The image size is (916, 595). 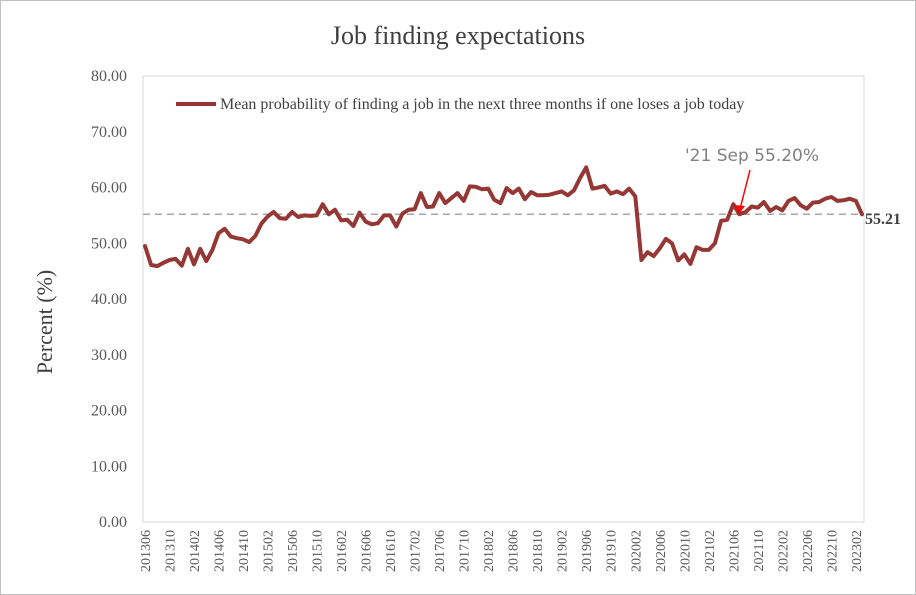 I want to click on x-tick-label: 201810, so click(x=538, y=551).